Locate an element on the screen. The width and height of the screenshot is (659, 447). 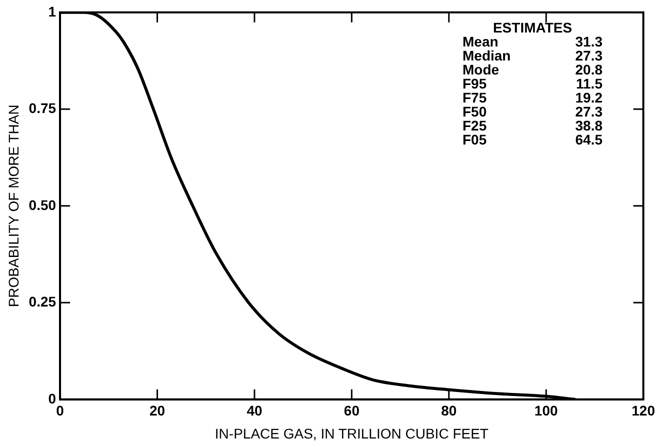
y-tick-label: 1 is located at coordinates (52, 11).